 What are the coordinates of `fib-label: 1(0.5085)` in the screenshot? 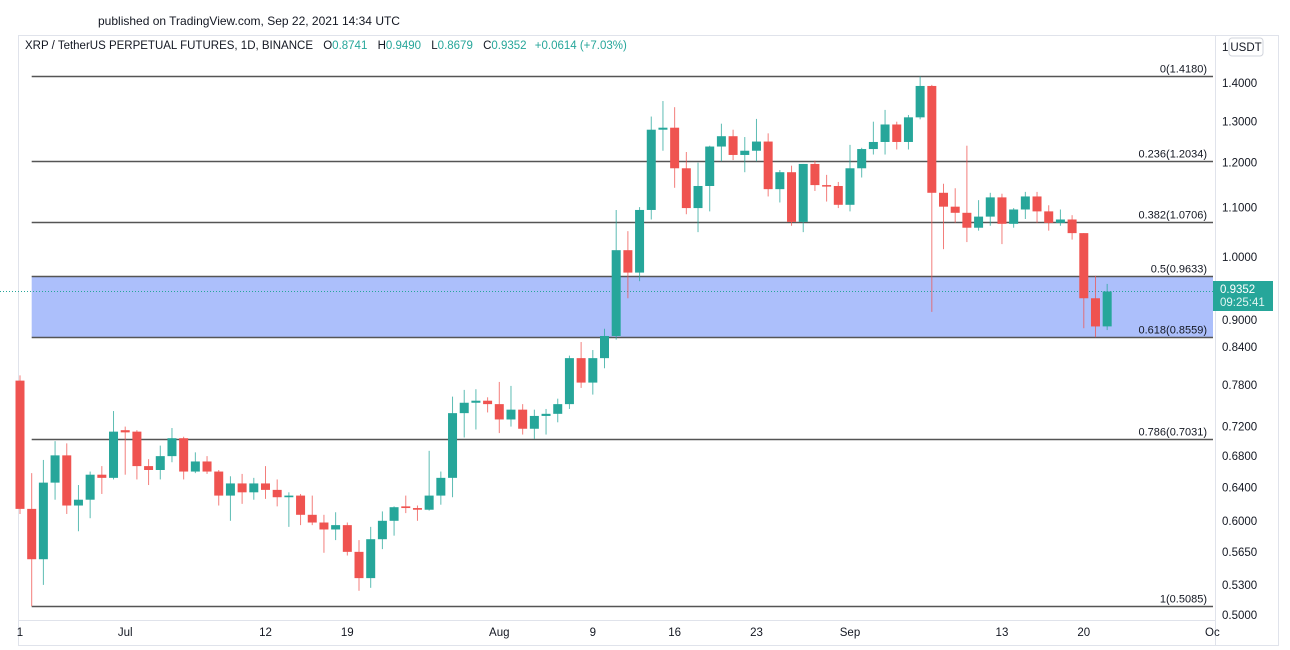 It's located at (1183, 600).